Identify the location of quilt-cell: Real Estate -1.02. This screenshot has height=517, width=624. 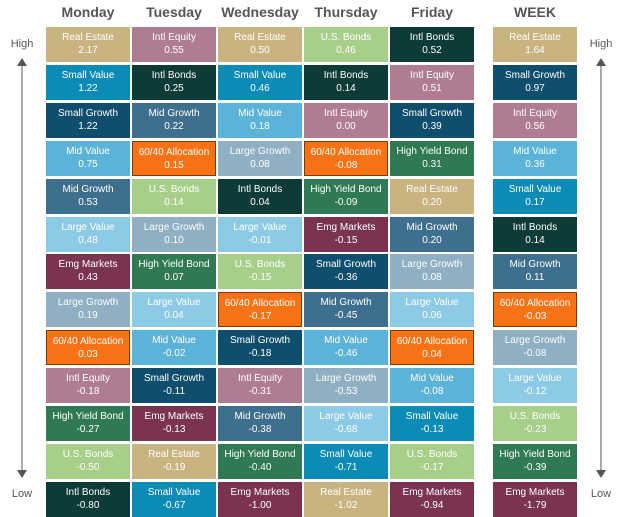
(346, 499).